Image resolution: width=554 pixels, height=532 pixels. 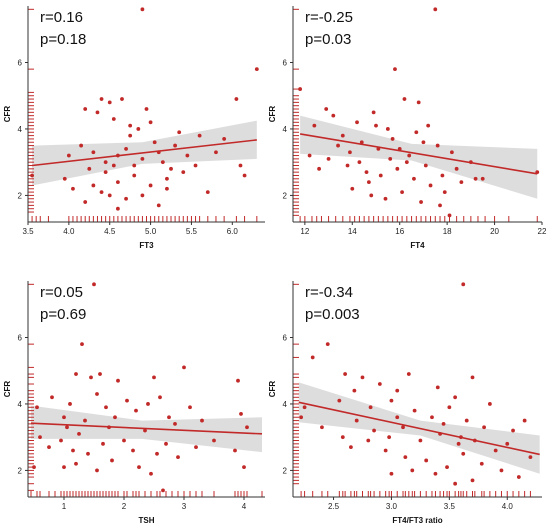 I want to click on x-tick-label: 14, so click(x=352, y=231).